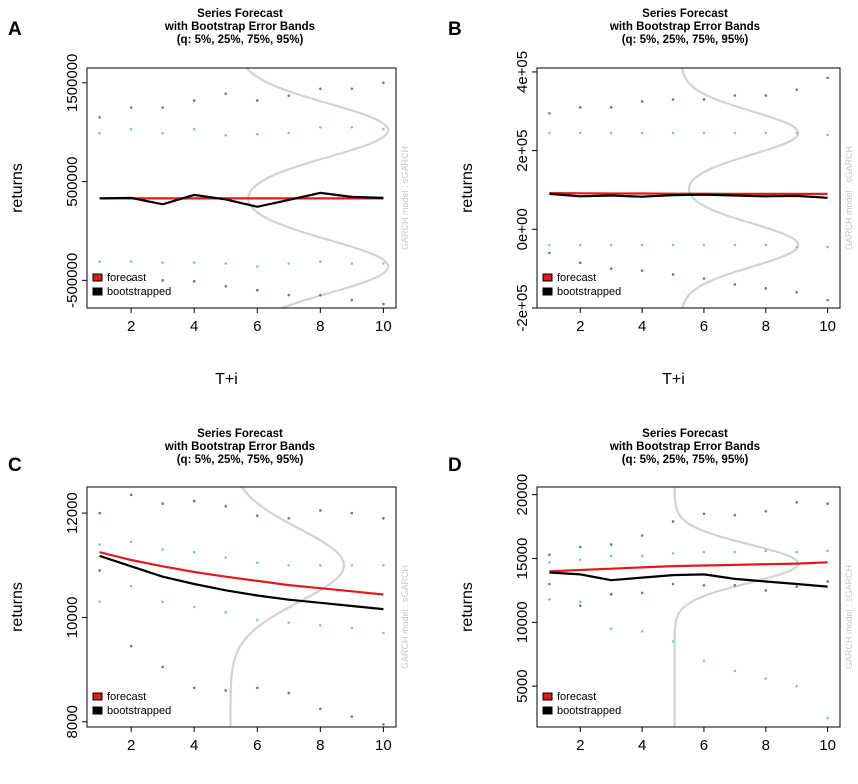 The width and height of the screenshot is (858, 784). What do you see at coordinates (576, 278) in the screenshot?
I see `legend-label-forecast: forecast` at bounding box center [576, 278].